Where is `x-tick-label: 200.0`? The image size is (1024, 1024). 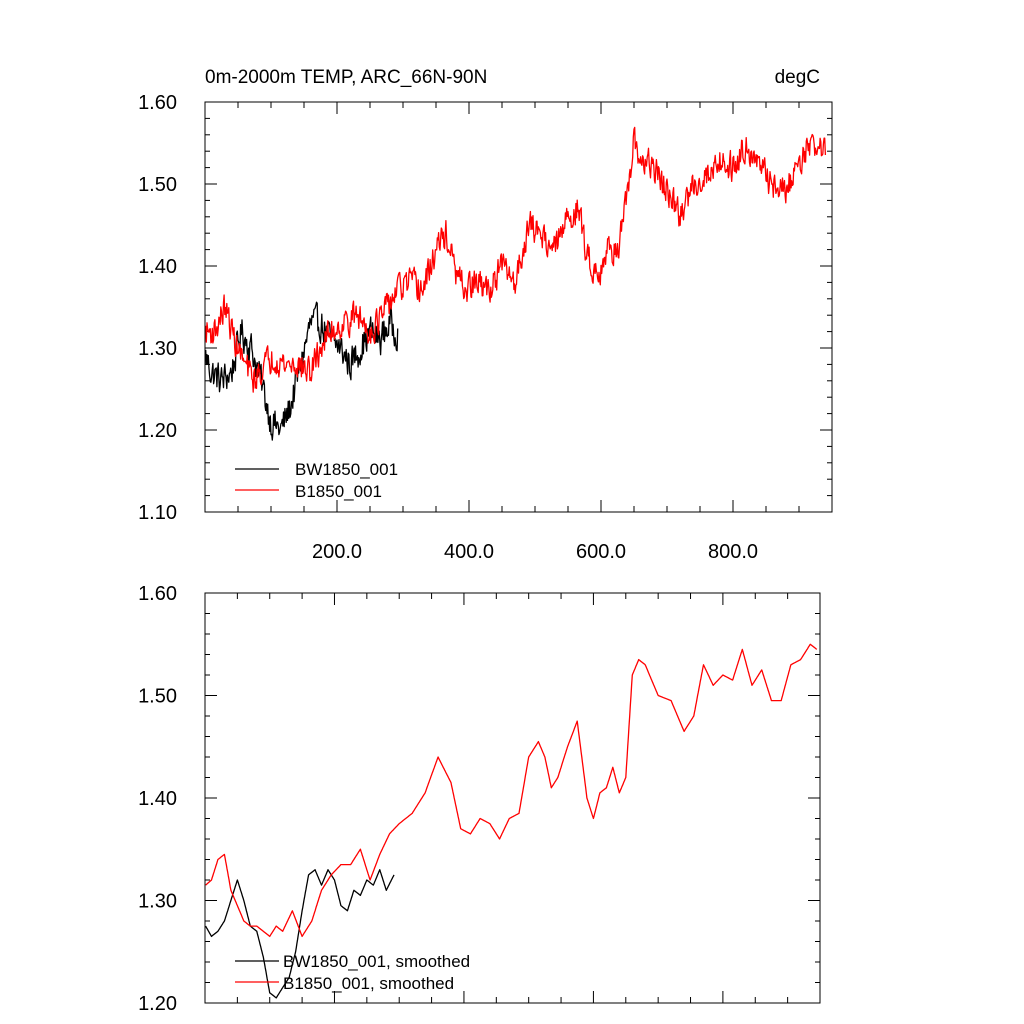
x-tick-label: 200.0 is located at coordinates (337, 552).